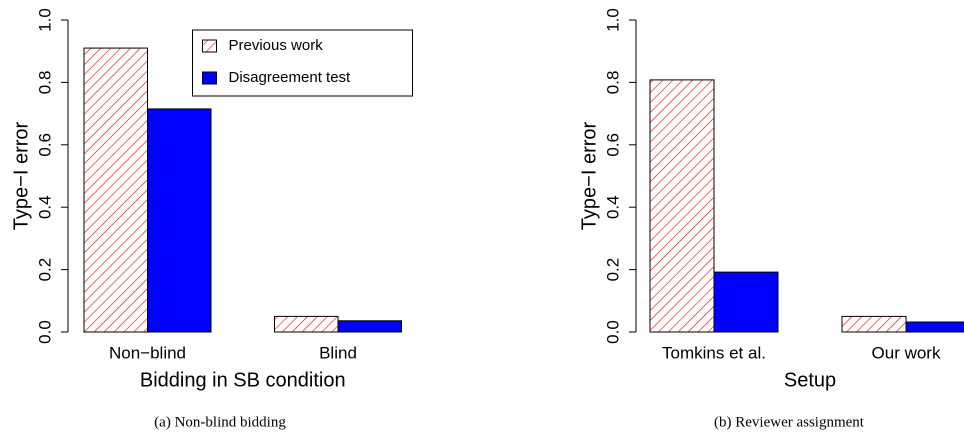  Describe the element at coordinates (290, 77) in the screenshot. I see `legend-label: Disagreement test` at that location.